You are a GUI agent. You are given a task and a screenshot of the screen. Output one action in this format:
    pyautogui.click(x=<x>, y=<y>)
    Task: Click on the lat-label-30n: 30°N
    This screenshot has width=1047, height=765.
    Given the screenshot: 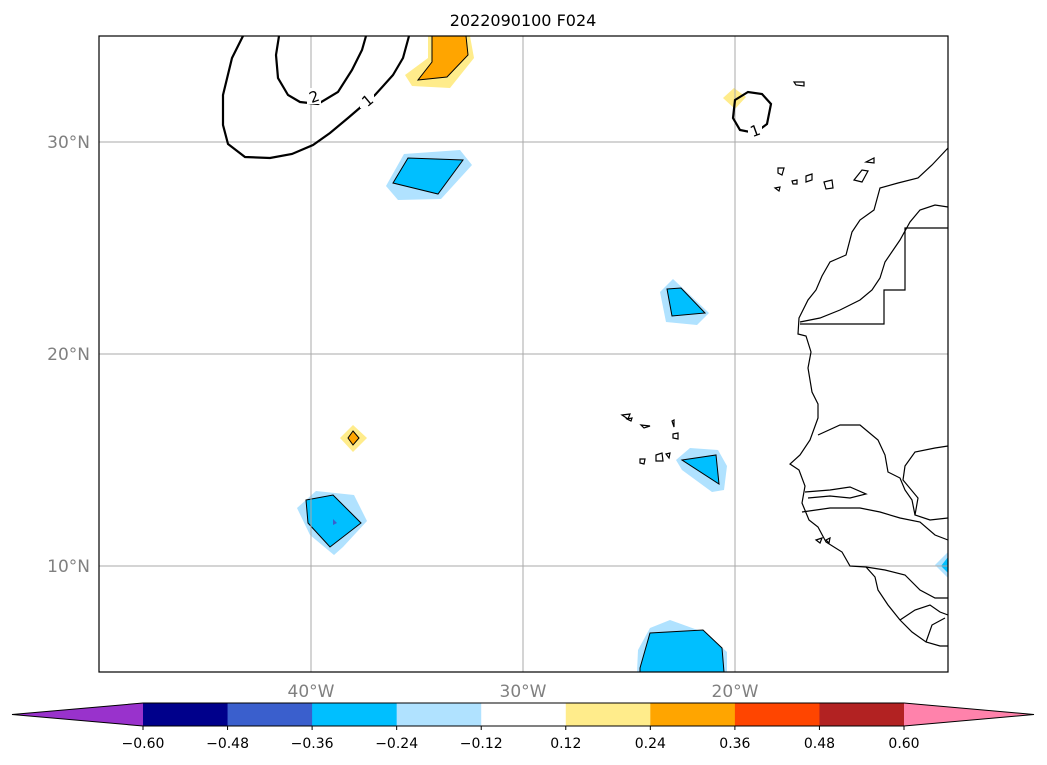 What is the action you would take?
    pyautogui.click(x=68, y=143)
    